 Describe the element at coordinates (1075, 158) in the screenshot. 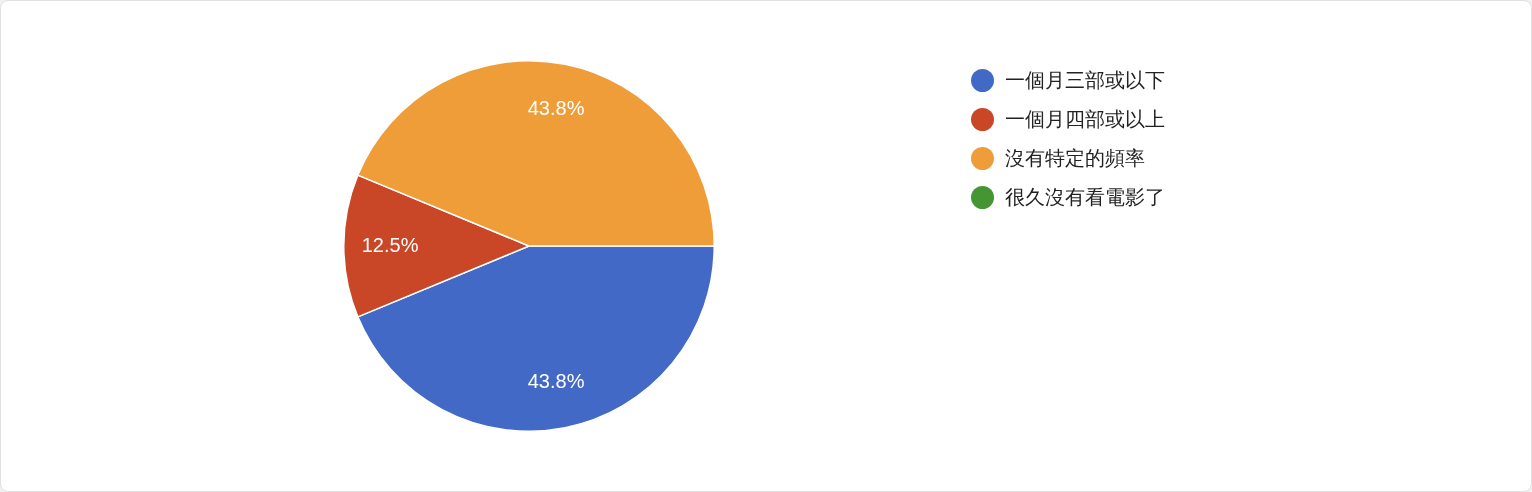

I see `legend-label: 沒有特定的頻率` at that location.